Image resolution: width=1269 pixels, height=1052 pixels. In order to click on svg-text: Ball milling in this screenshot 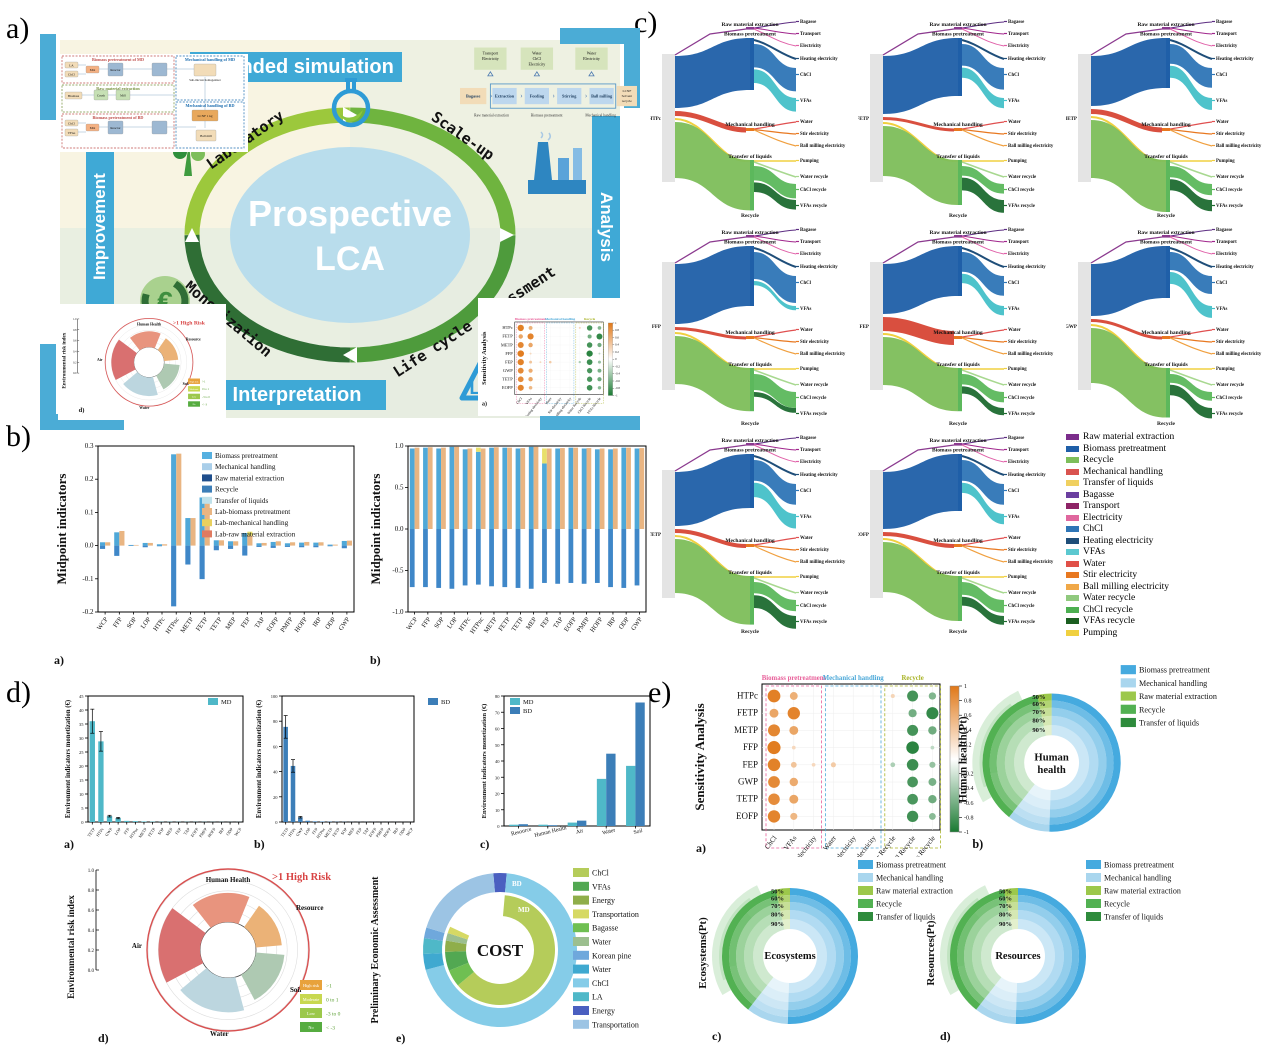, I will do `click(602, 96)`.